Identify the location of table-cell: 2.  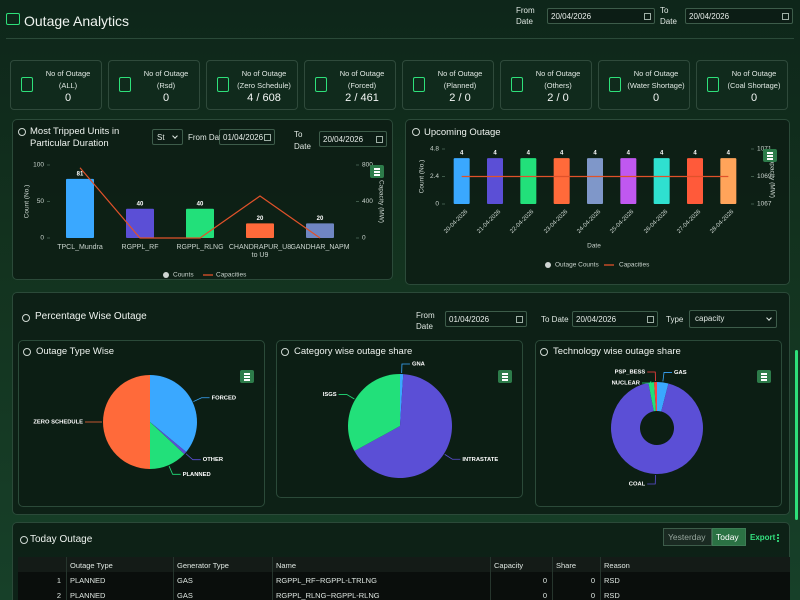
(58, 595).